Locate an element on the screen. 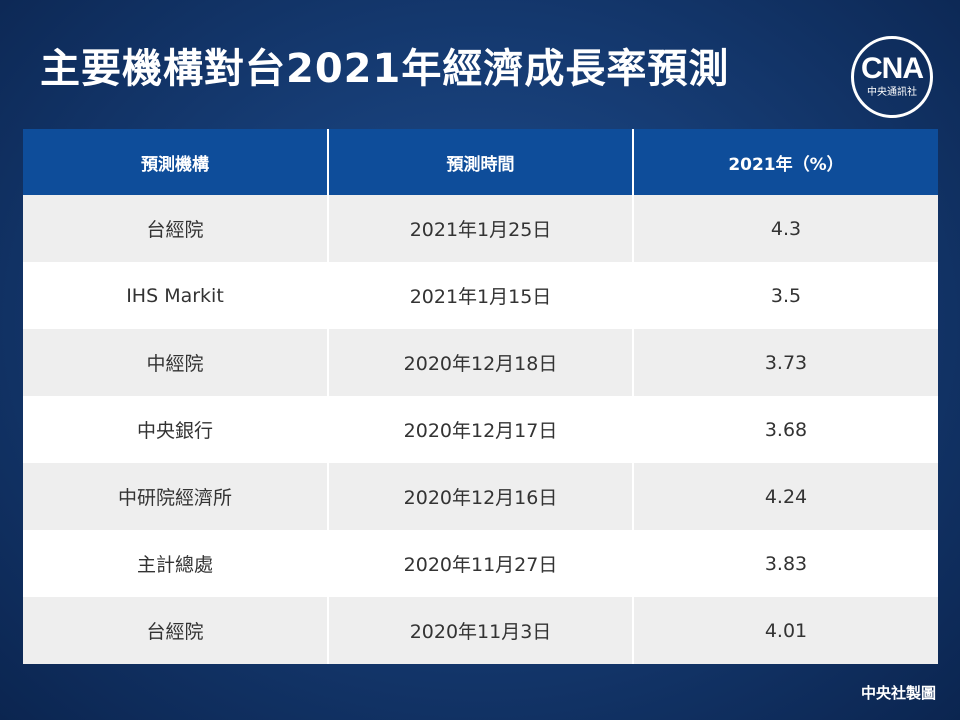 The width and height of the screenshot is (960, 720). cell-value: 4.3 is located at coordinates (785, 228).